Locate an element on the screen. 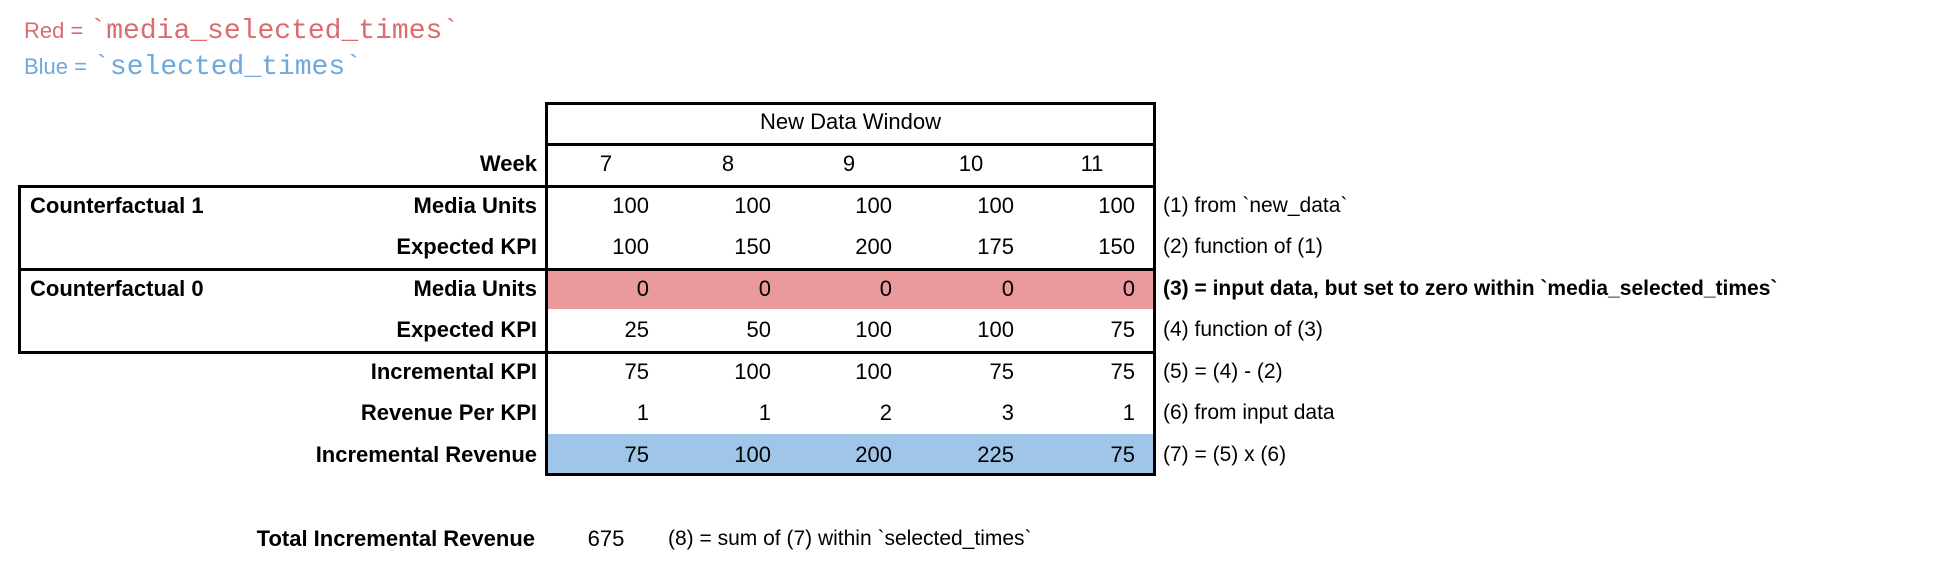 Image resolution: width=1960 pixels, height=574 pixels. row-annotation: (7) = (5) x (6) is located at coordinates (1225, 454).